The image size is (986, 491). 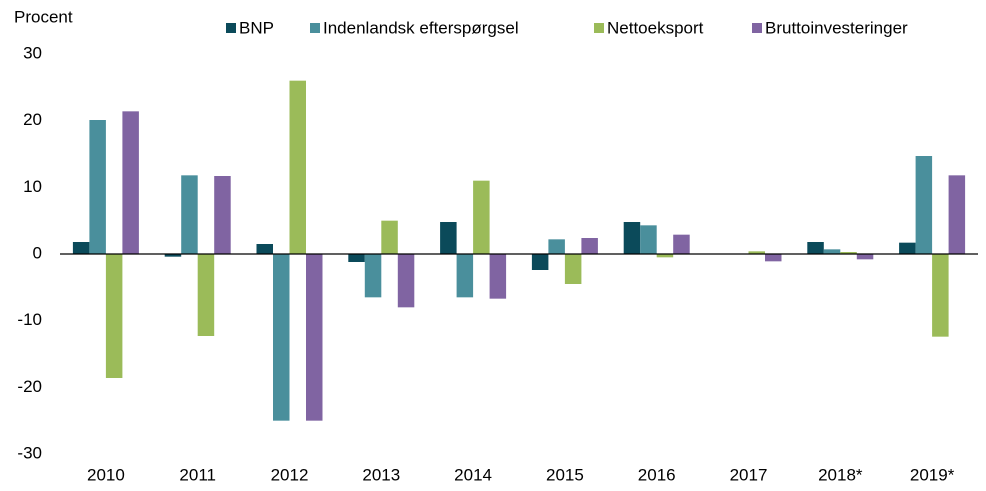 What do you see at coordinates (32, 186) in the screenshot?
I see `y-tick-label: 10` at bounding box center [32, 186].